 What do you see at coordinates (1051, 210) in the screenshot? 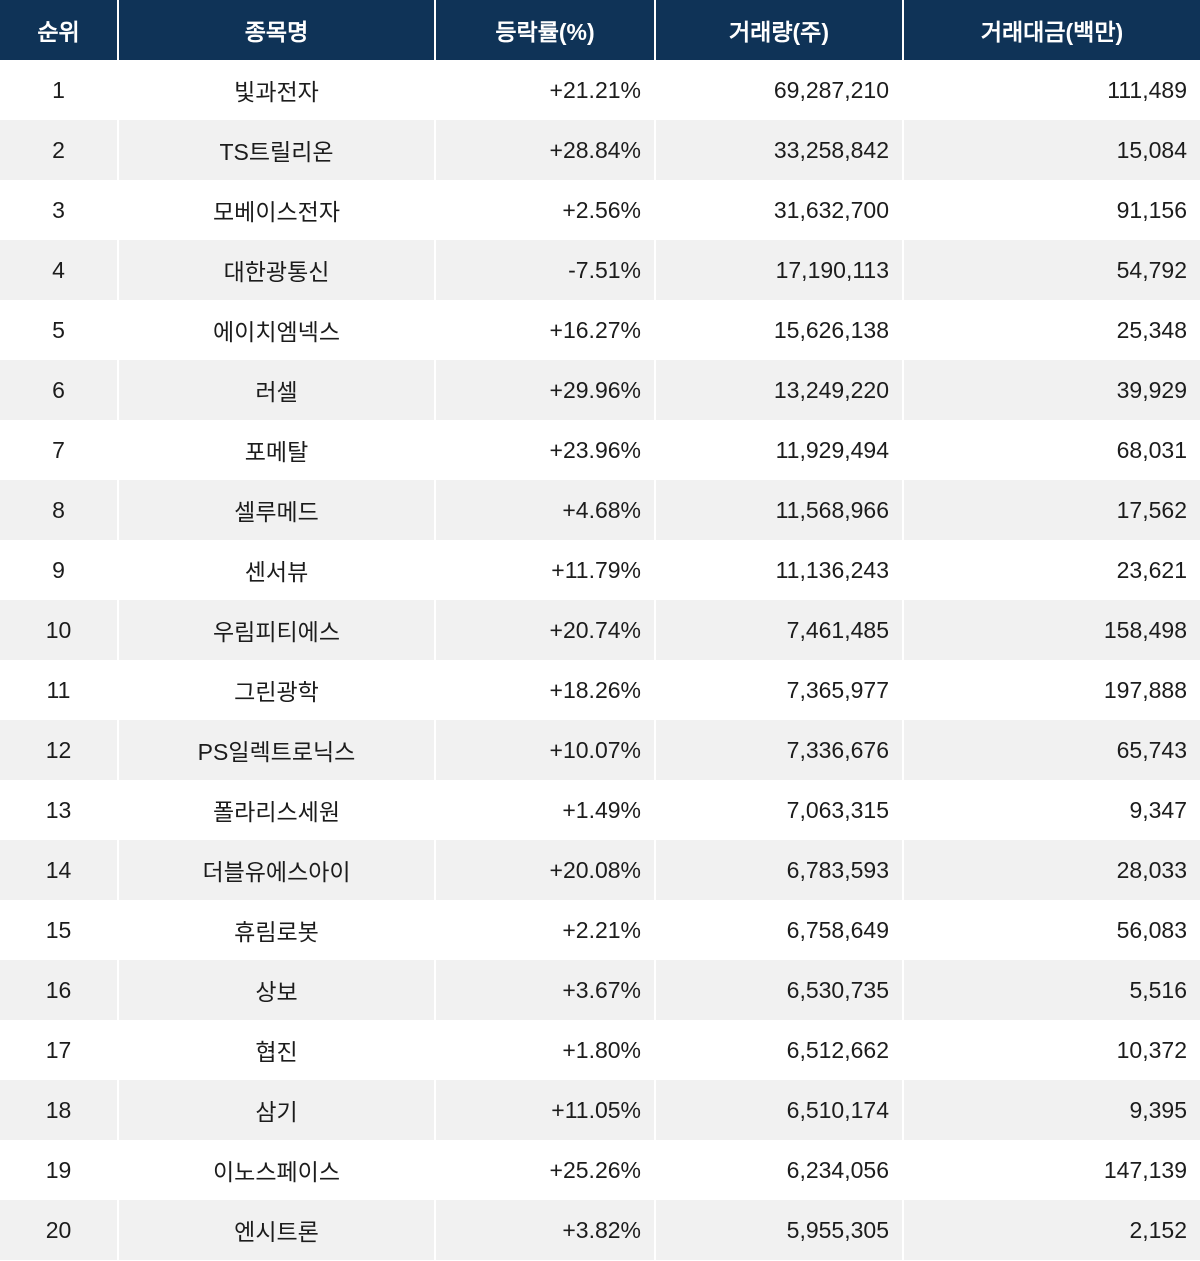
I see `value-cell: 91,156` at bounding box center [1051, 210].